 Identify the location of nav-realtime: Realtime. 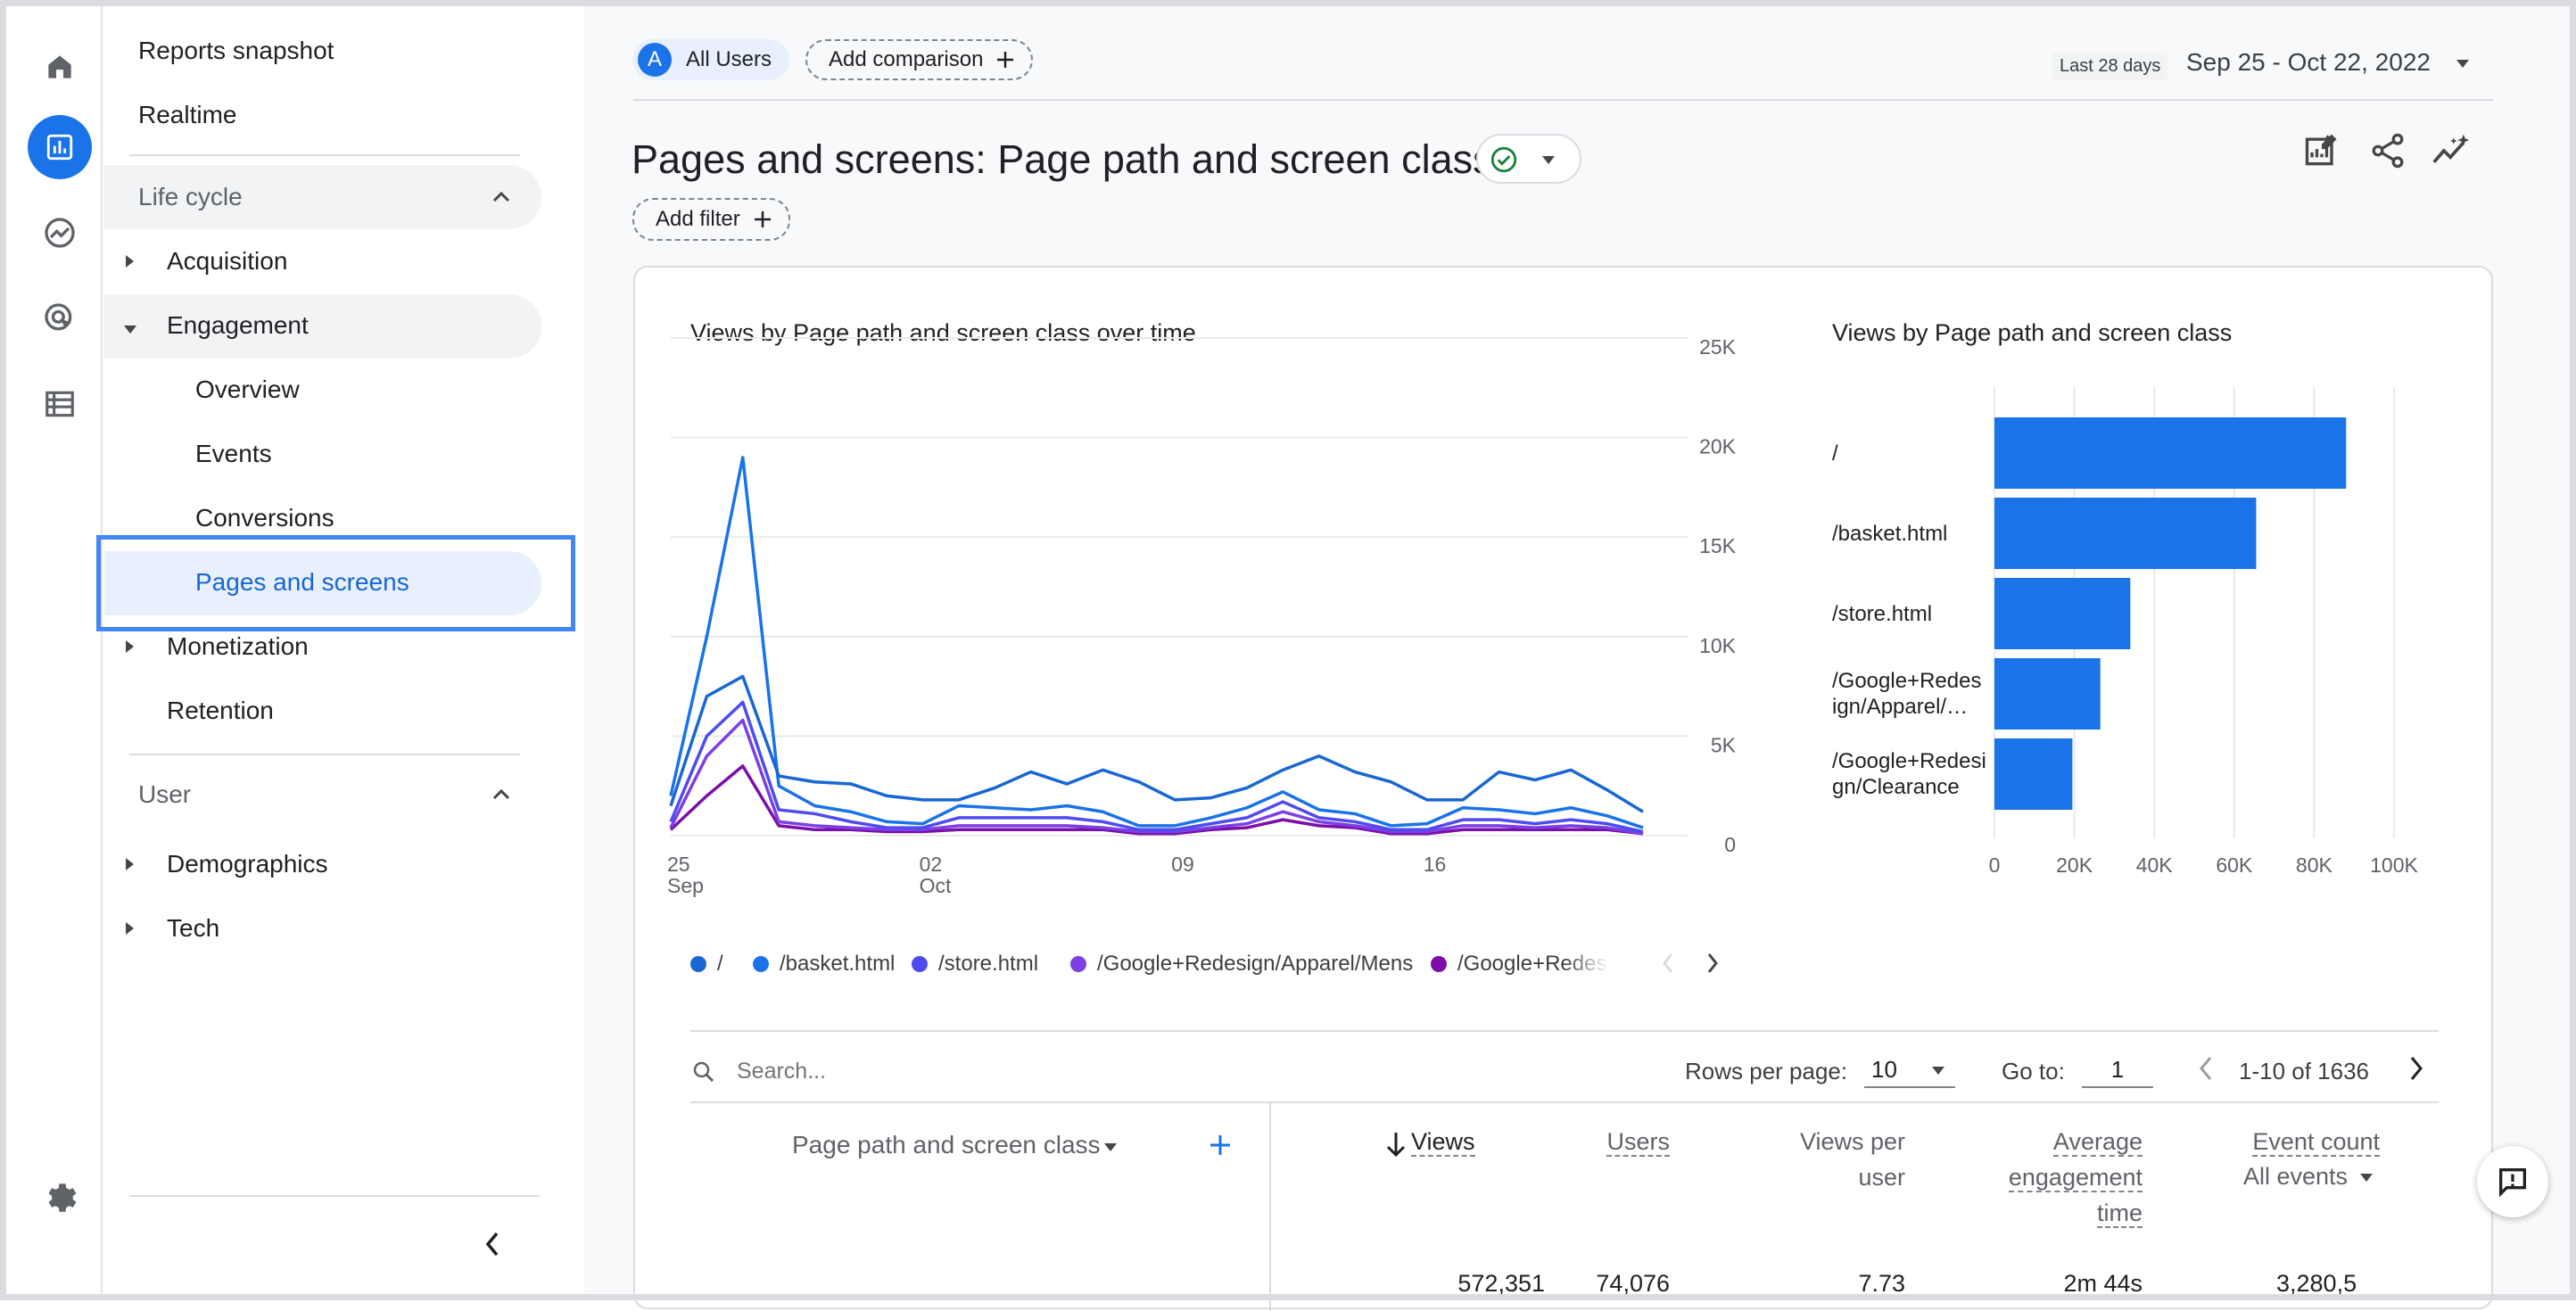
(188, 114).